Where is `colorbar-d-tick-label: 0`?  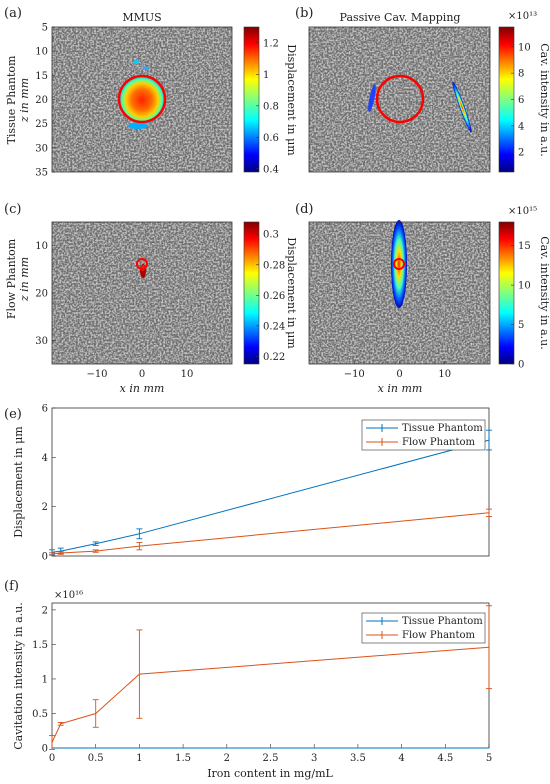
colorbar-d-tick-label: 0 is located at coordinates (521, 365).